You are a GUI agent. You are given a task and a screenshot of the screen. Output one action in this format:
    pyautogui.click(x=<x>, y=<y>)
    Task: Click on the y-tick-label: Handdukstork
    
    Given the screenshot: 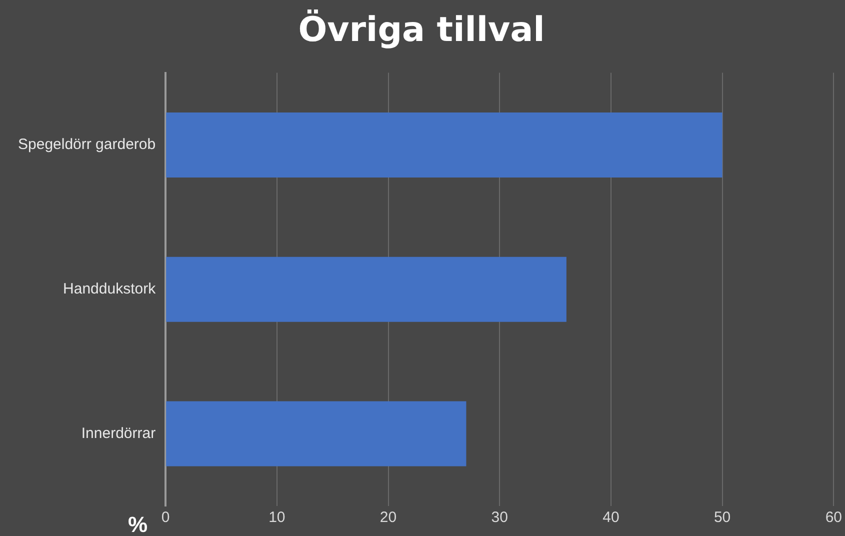 What is the action you would take?
    pyautogui.click(x=109, y=289)
    